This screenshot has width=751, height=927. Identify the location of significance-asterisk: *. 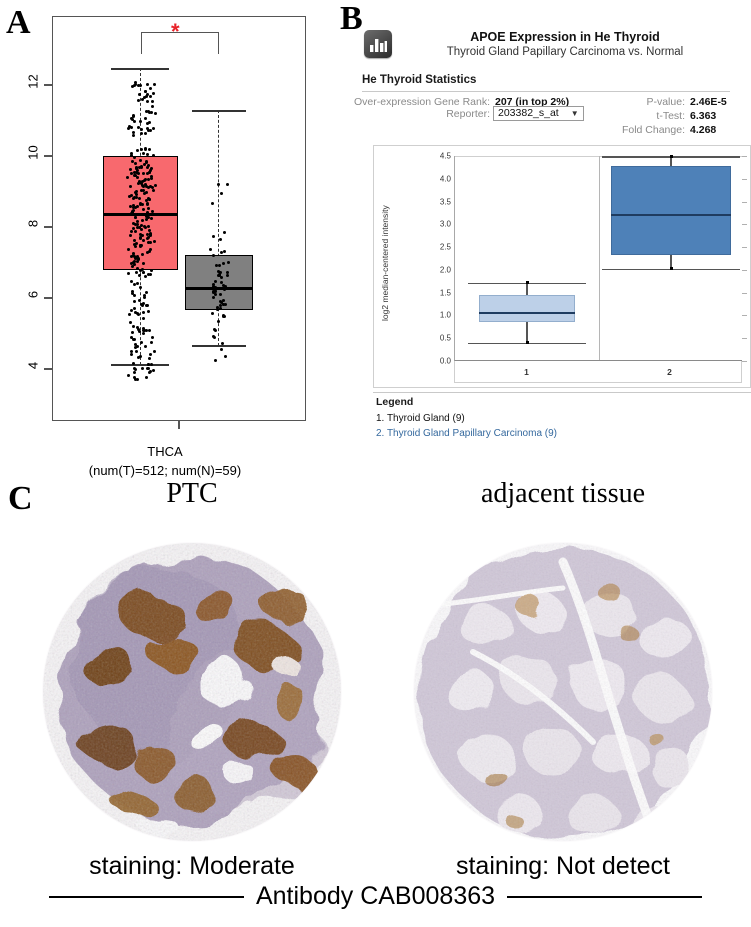
(175, 31).